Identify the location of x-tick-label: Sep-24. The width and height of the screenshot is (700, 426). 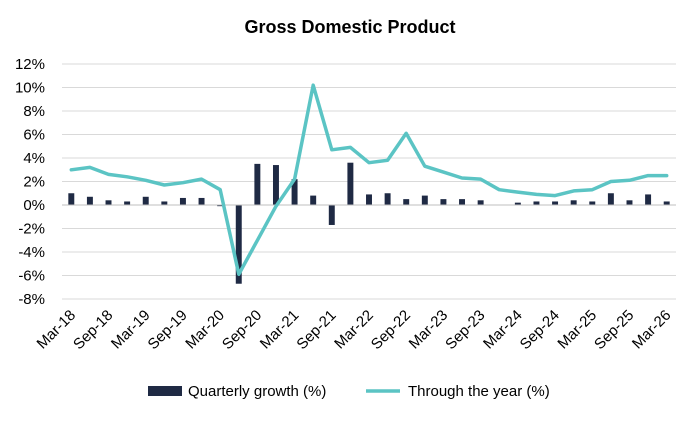
(540, 330).